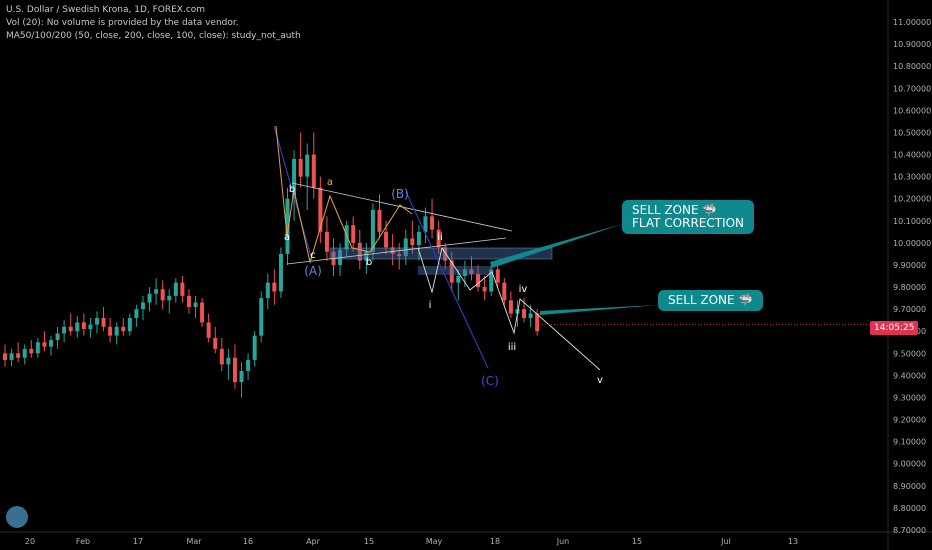 This screenshot has height=550, width=932. I want to click on y-tick-label: 10.60000, so click(912, 110).